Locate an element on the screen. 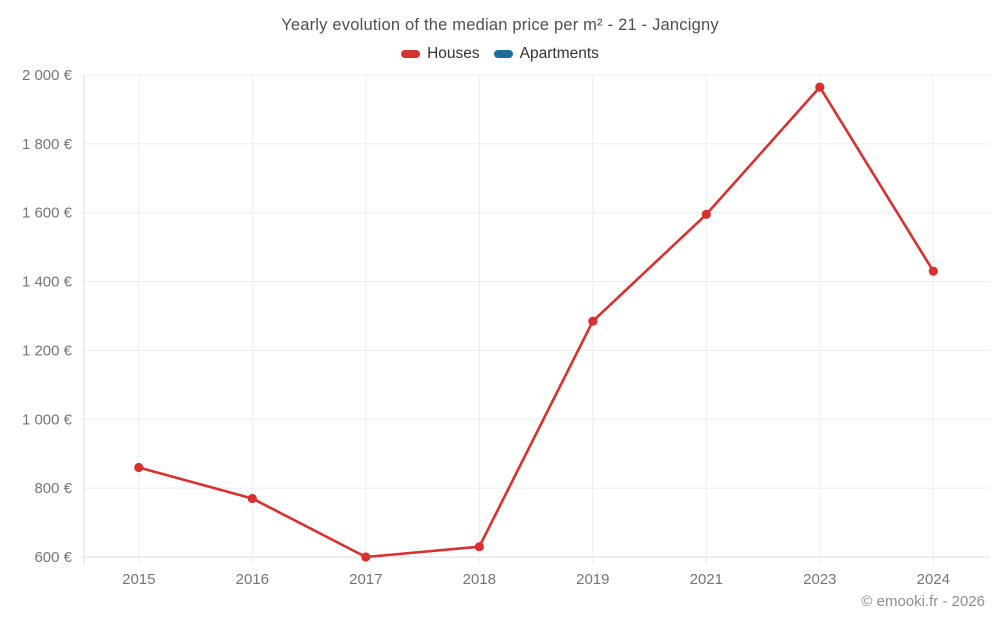  apartments-legend-label: Apartments is located at coordinates (559, 53).